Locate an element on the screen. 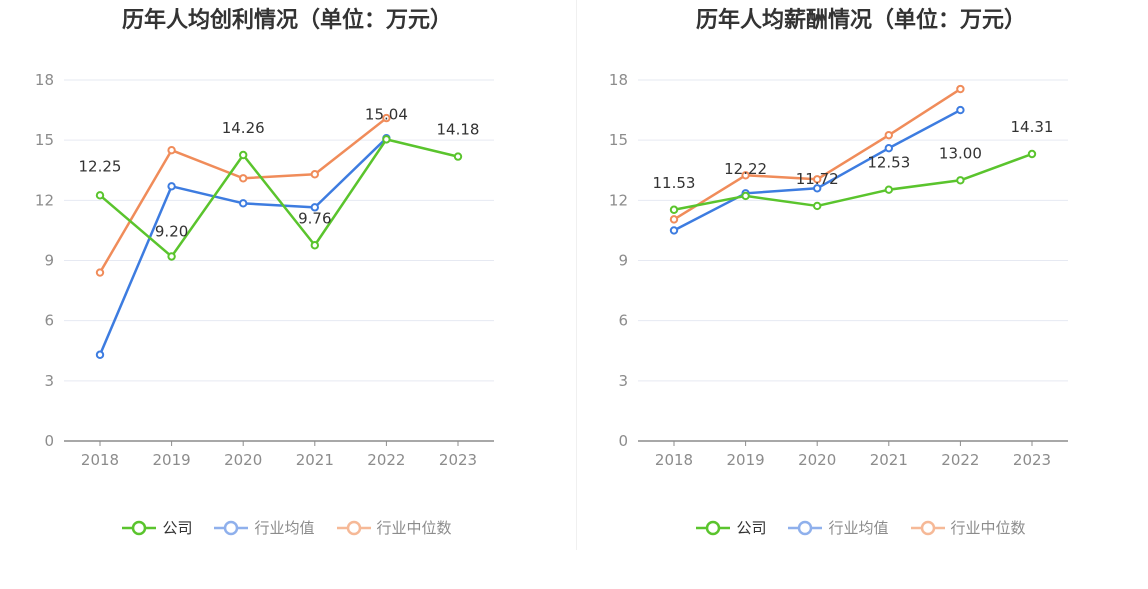 This screenshot has height=589, width=1148. panel-divider is located at coordinates (576, 275).